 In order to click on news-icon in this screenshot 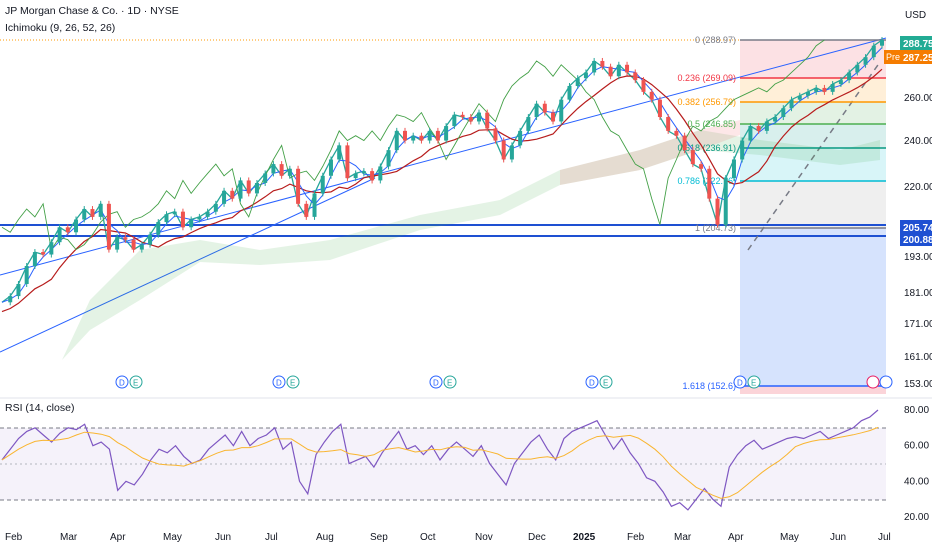, I will do `click(886, 382)`.